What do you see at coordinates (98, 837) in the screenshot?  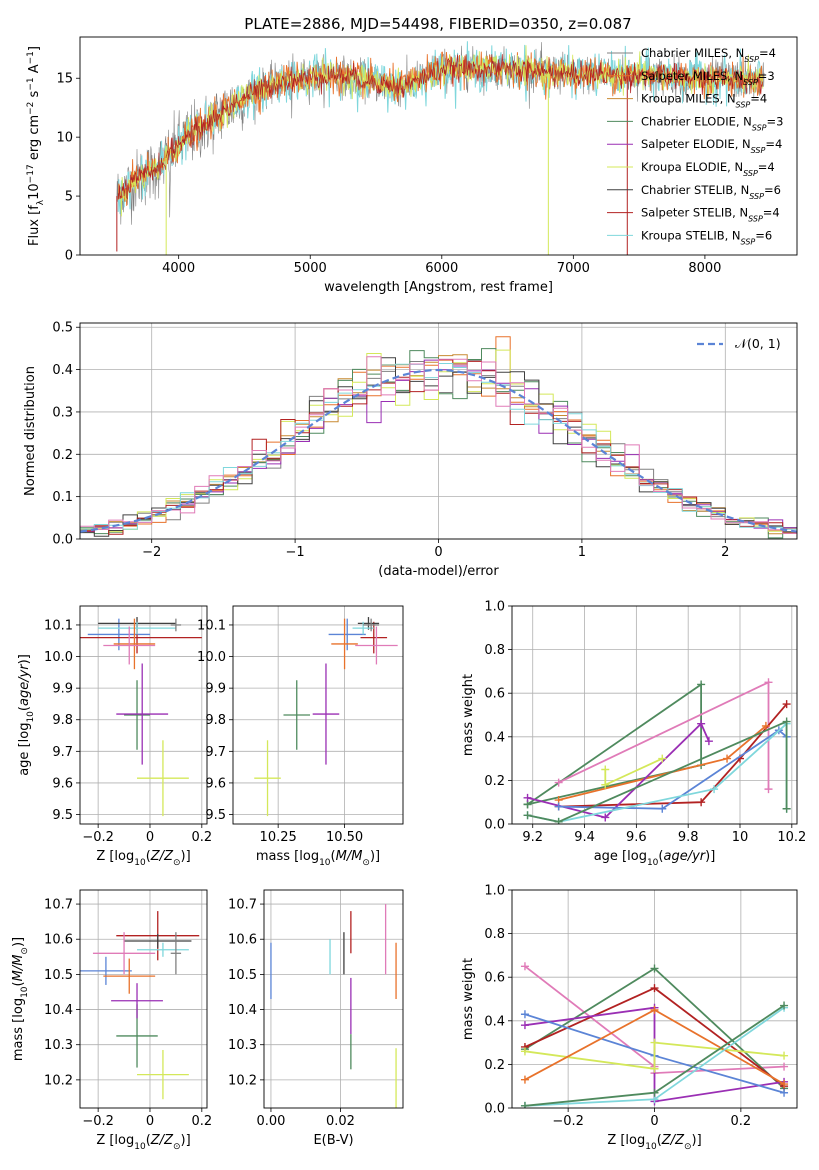 I see `x-tick-label: −0.2` at bounding box center [98, 837].